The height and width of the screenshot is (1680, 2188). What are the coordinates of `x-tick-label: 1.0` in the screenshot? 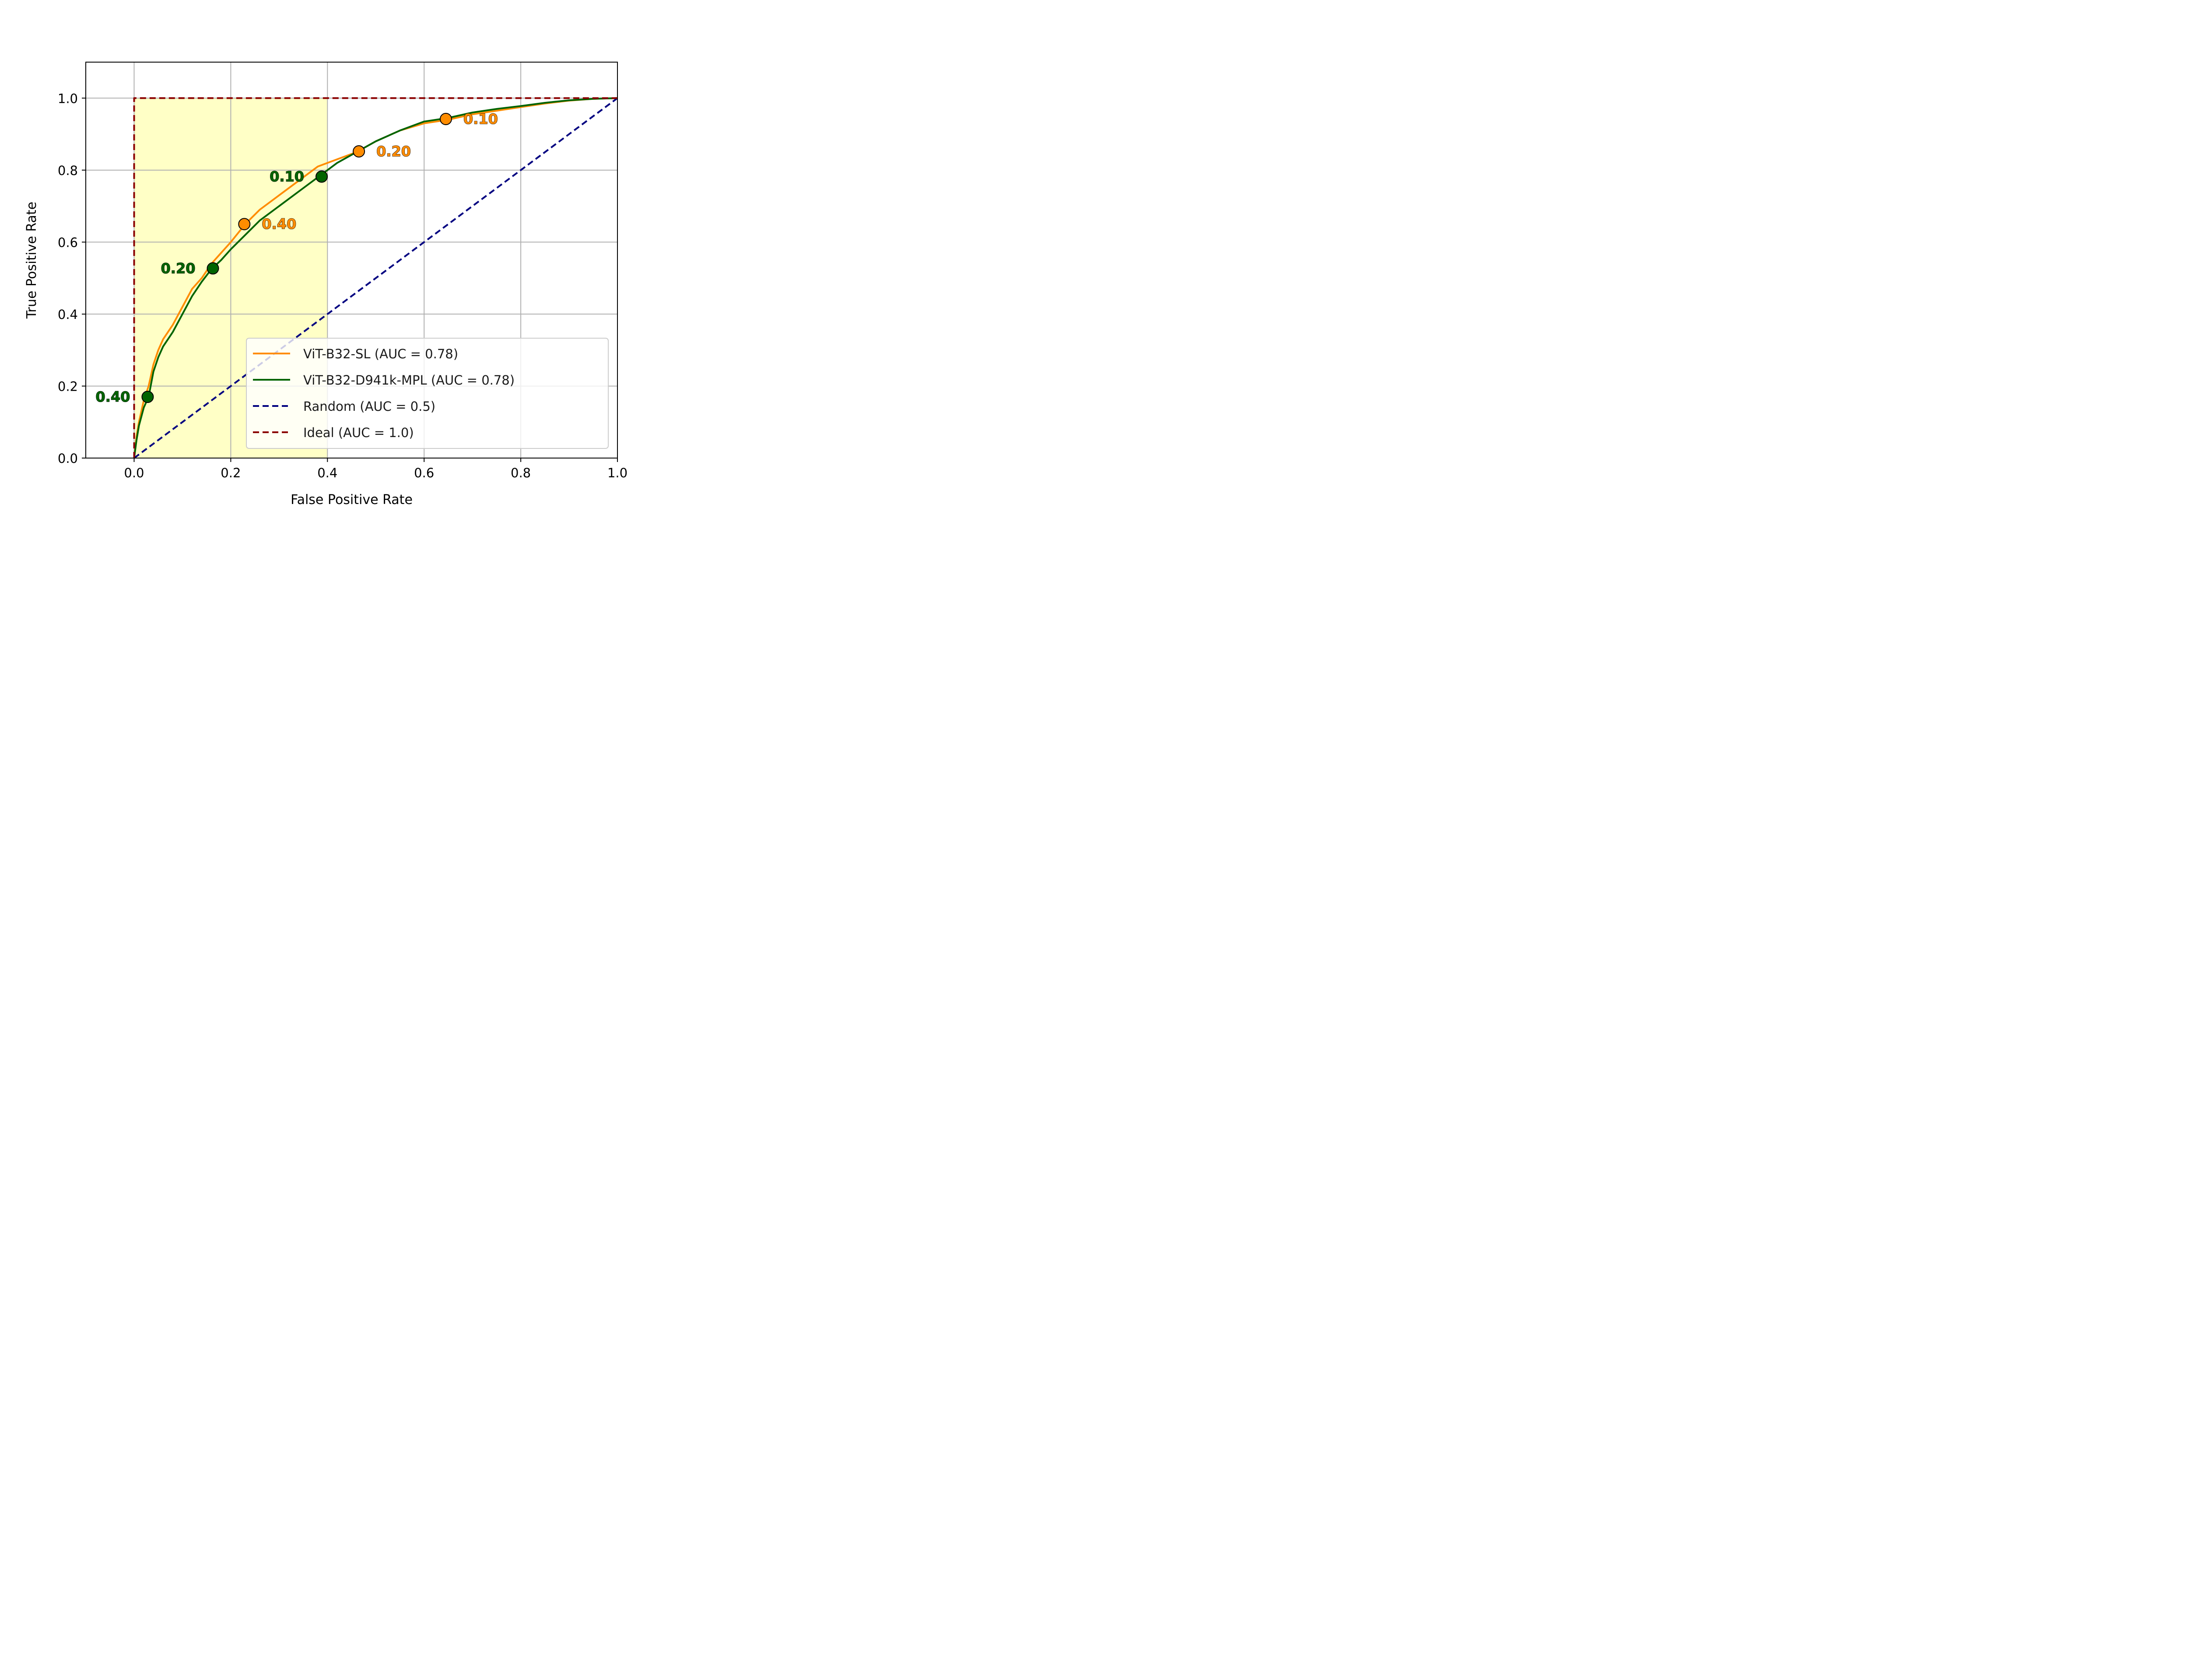 It's located at (617, 473).